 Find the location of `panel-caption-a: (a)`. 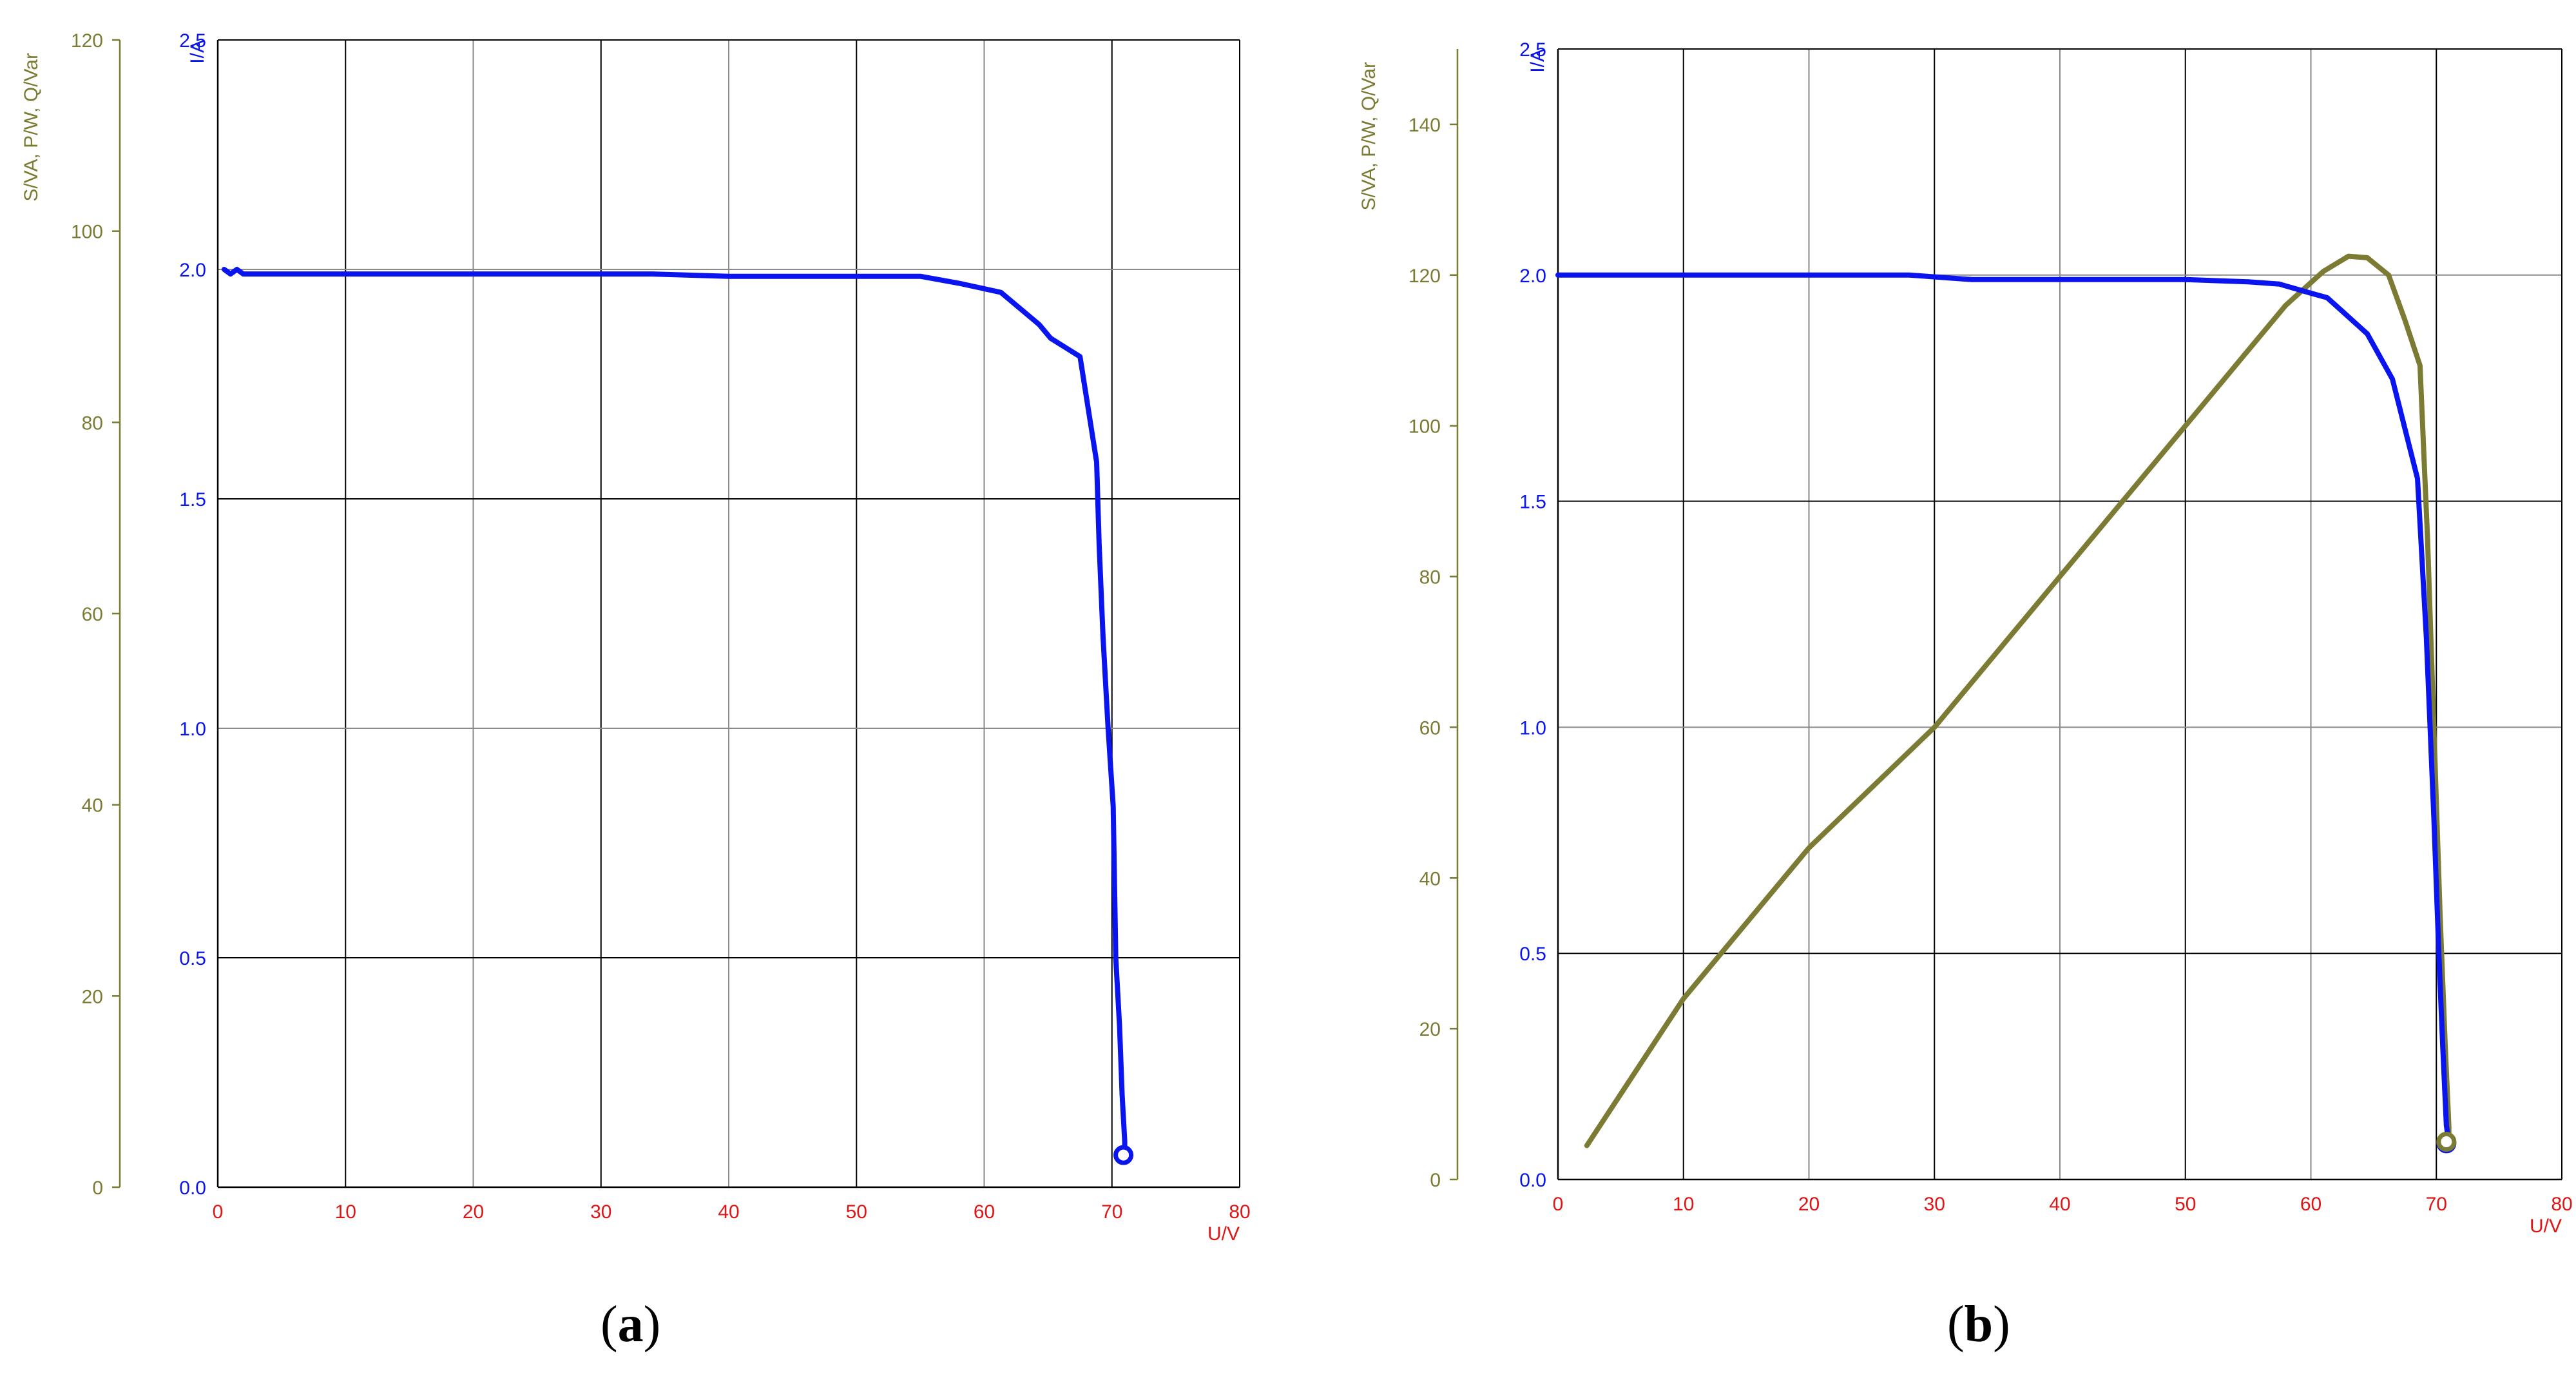

panel-caption-a: (a) is located at coordinates (630, 1324).